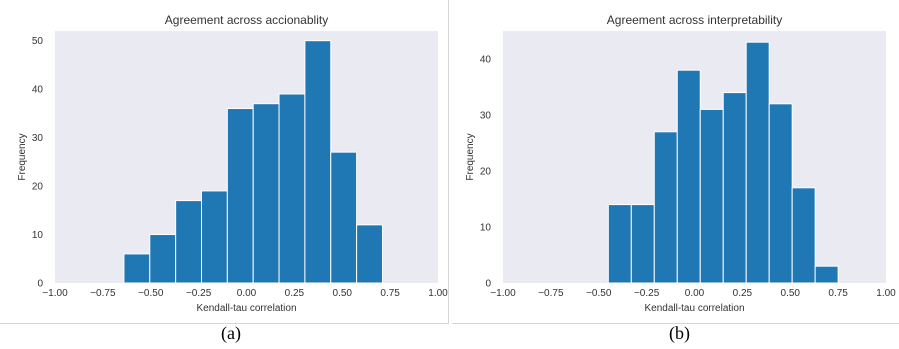 The width and height of the screenshot is (899, 349). I want to click on chart-title: Agreement across interpretability, so click(694, 20).